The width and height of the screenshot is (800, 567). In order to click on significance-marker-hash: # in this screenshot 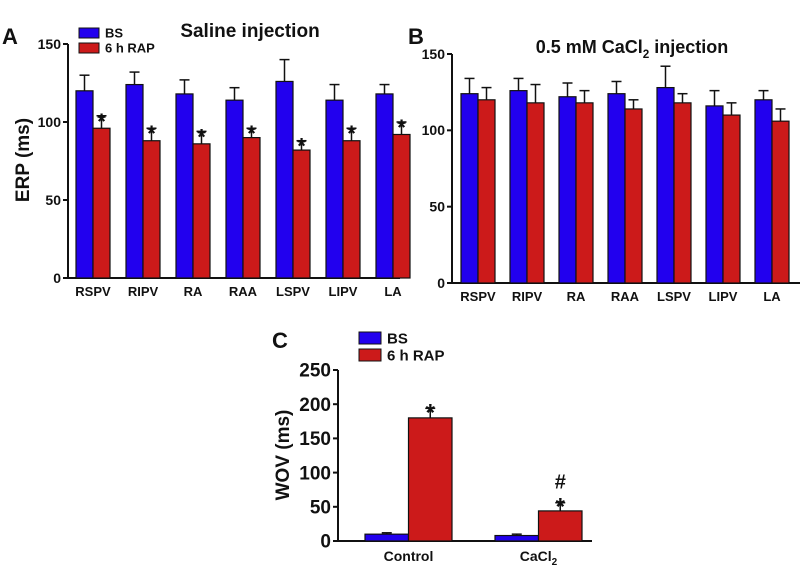, I will do `click(560, 483)`.